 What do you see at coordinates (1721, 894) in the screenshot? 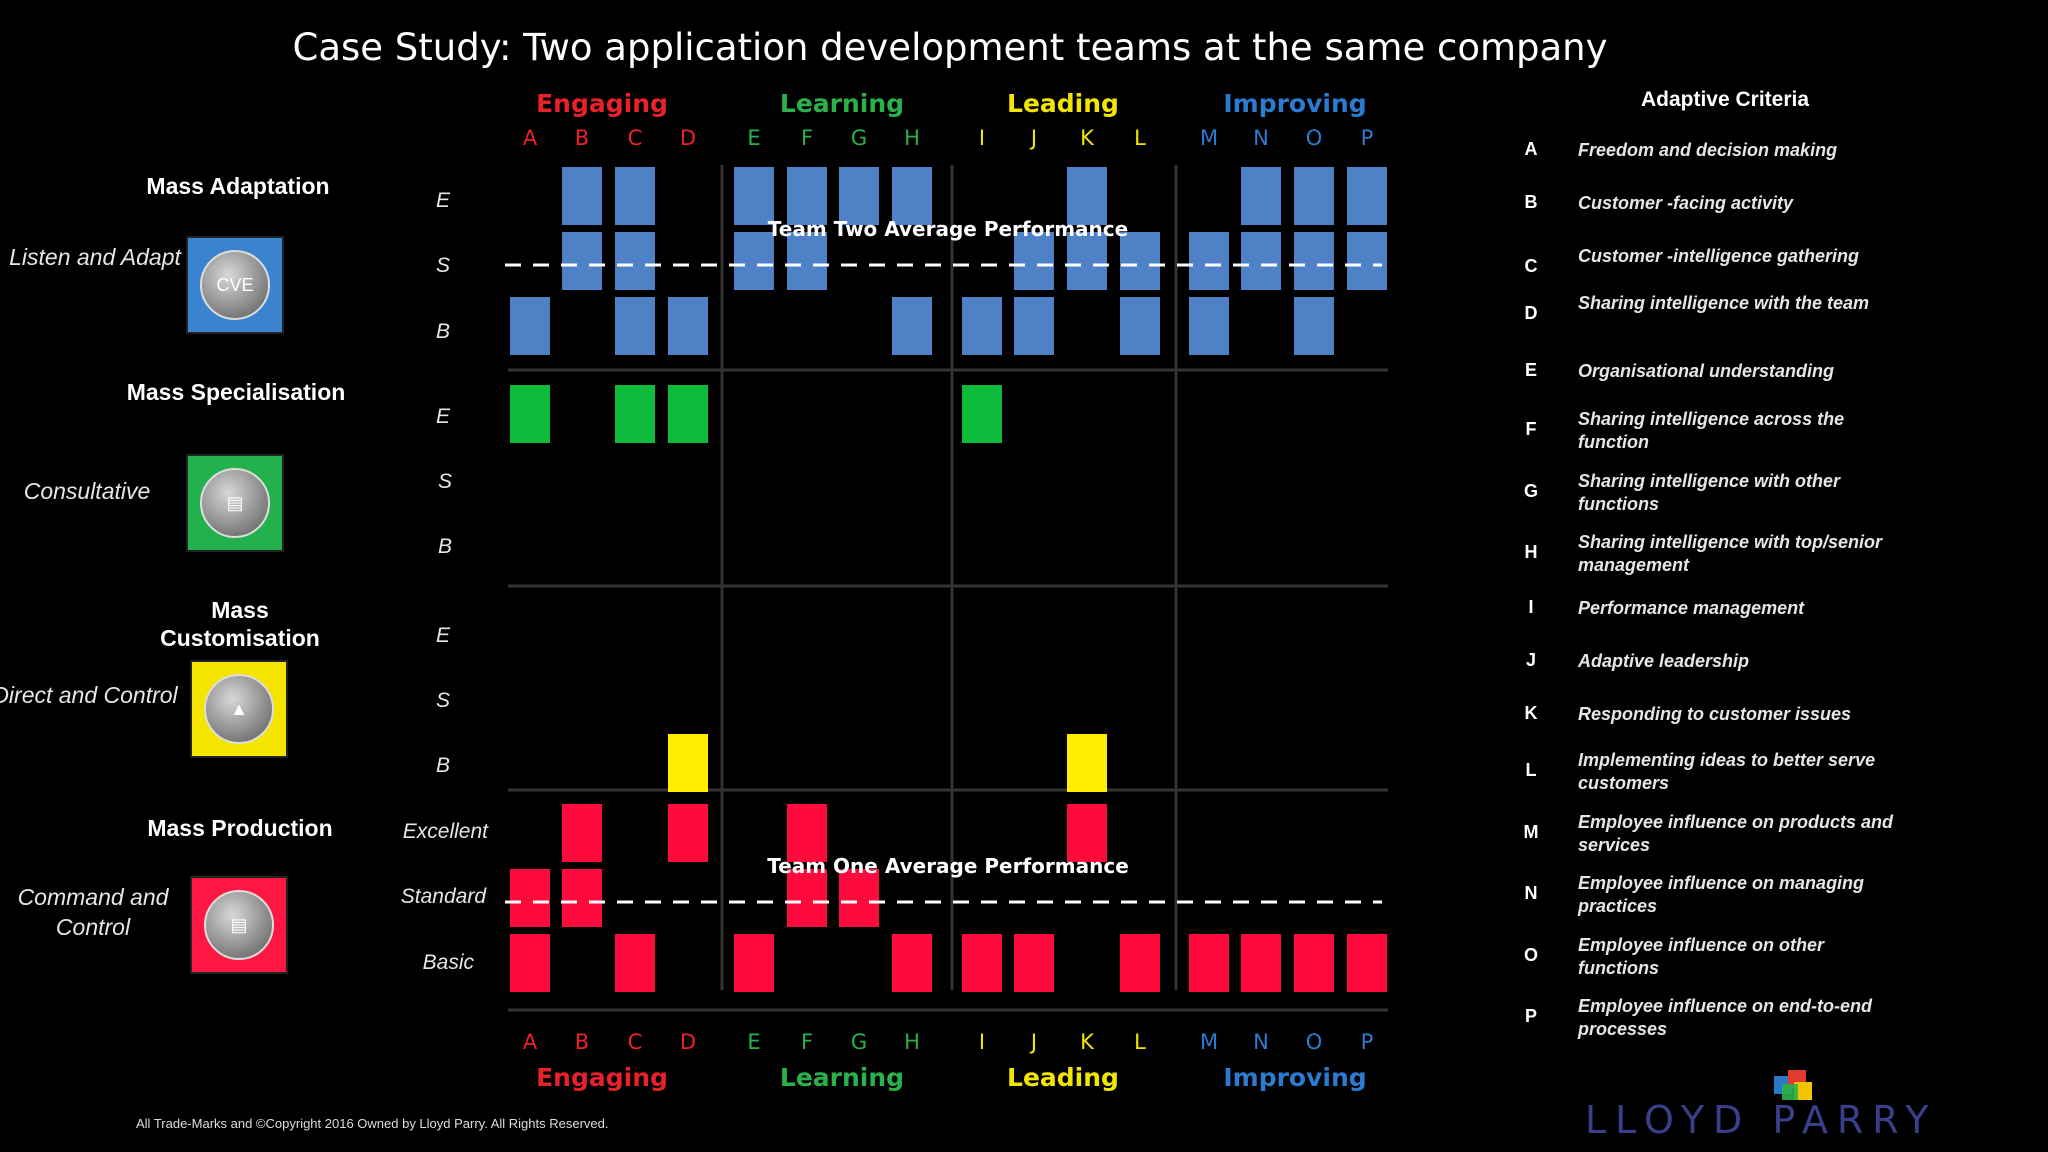
I see `criteria-text: Employee influence on managing practices` at bounding box center [1721, 894].